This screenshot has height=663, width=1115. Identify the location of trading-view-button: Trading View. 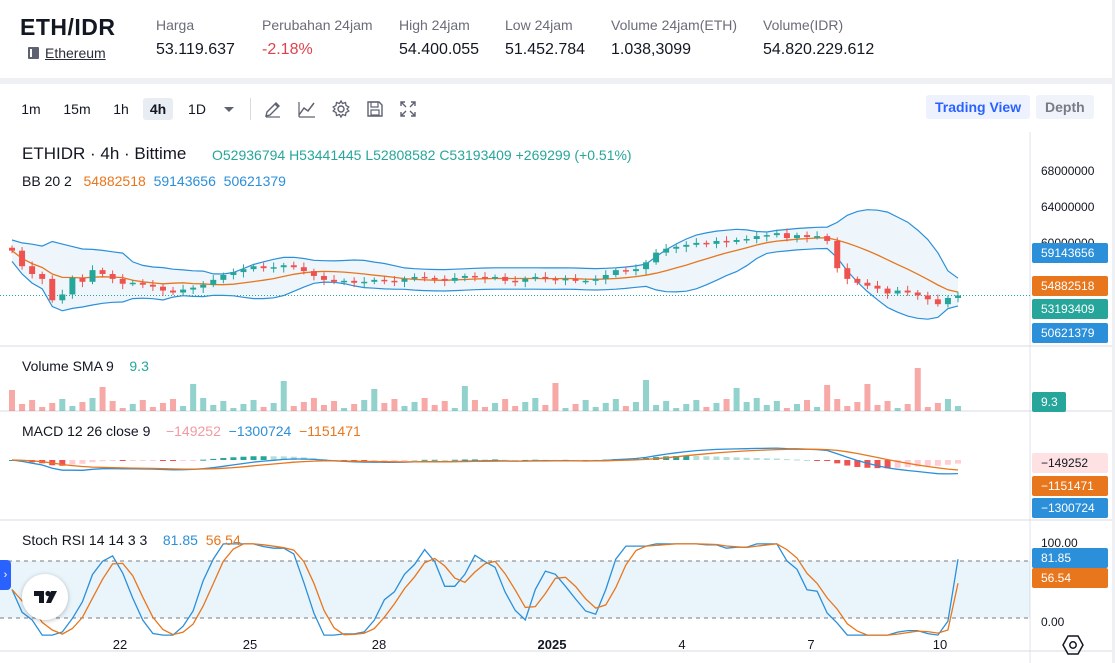
(978, 107).